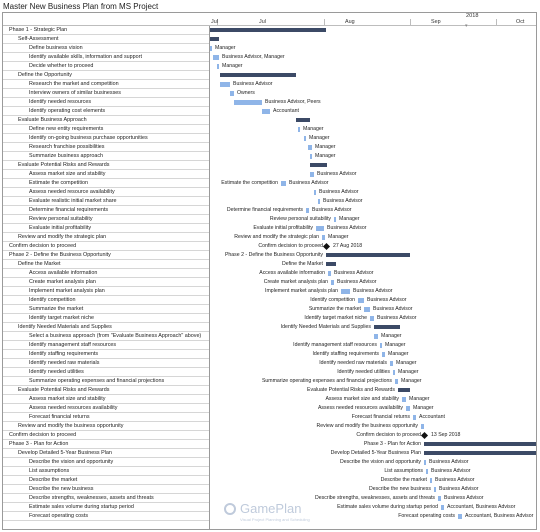 The image size is (540, 532). I want to click on task-row: Forecast financial returns, so click(106, 417).